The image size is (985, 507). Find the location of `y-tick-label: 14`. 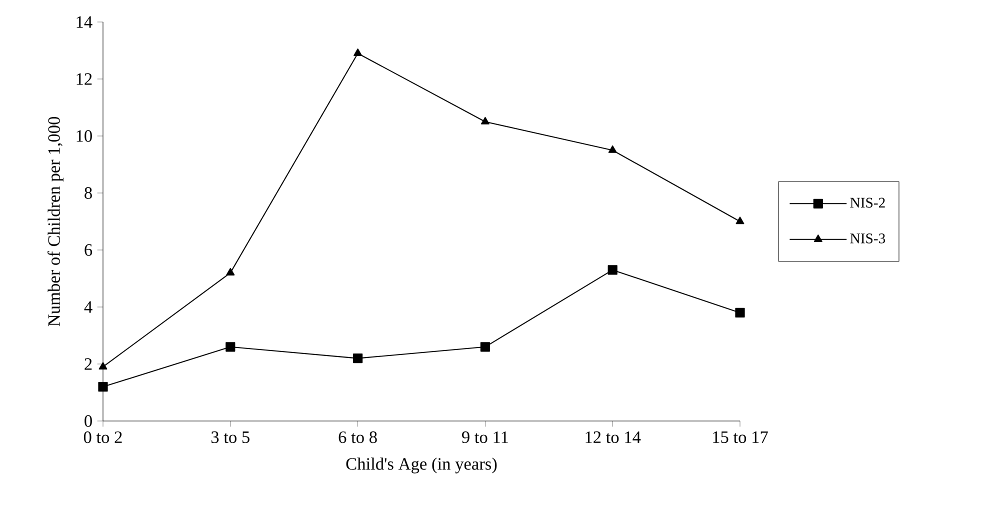

y-tick-label: 14 is located at coordinates (84, 22).